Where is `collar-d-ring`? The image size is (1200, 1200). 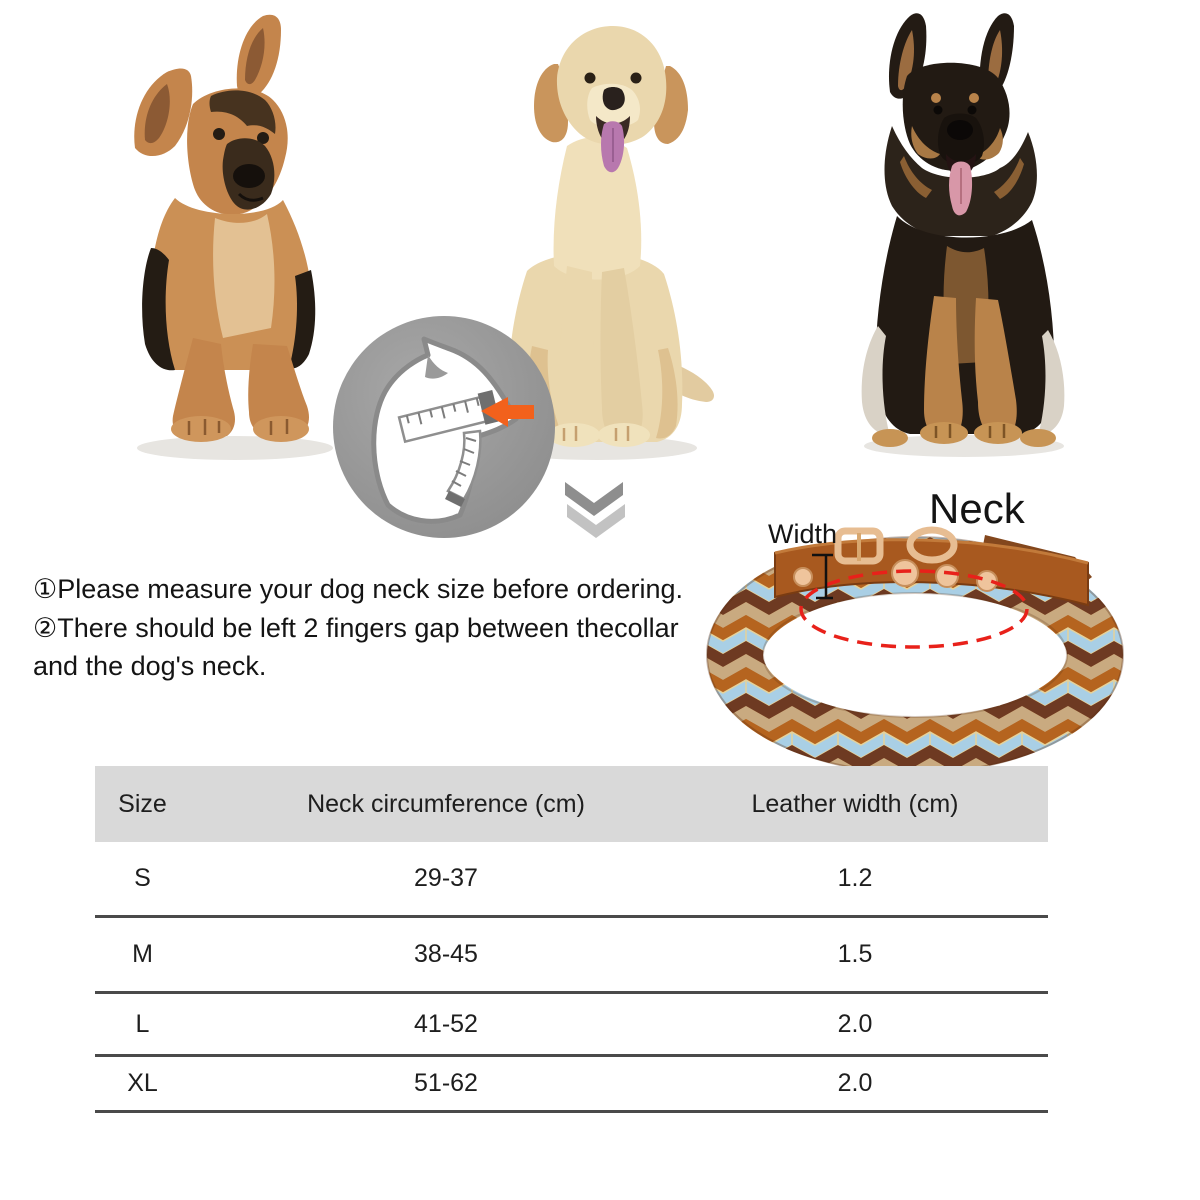 collar-d-ring is located at coordinates (932, 545).